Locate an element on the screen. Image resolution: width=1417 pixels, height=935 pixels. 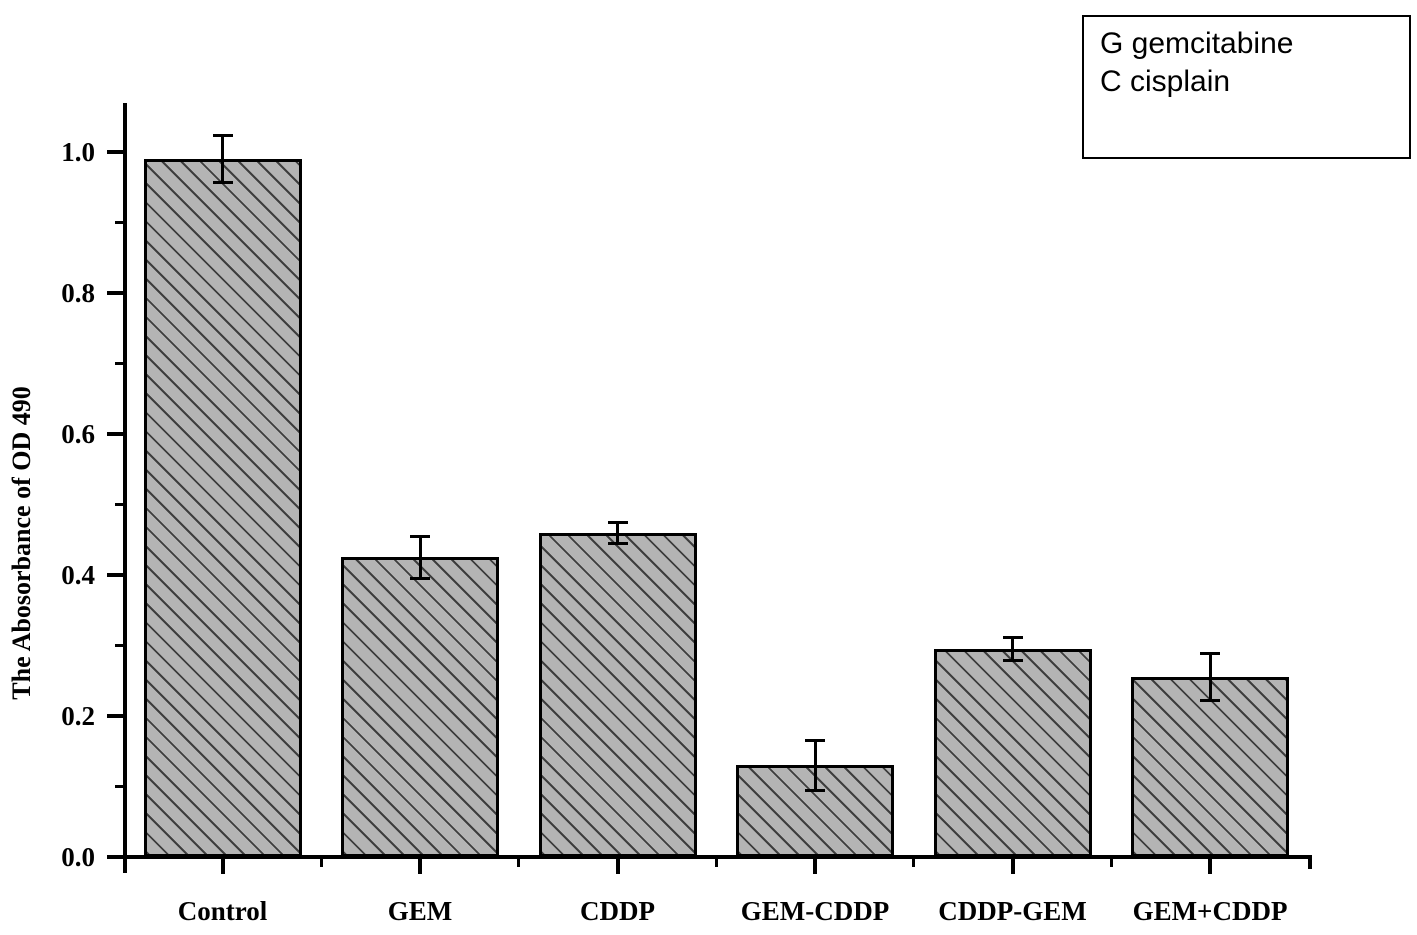
legend-box: G gemcitabine C cisplain is located at coordinates (1246, 87).